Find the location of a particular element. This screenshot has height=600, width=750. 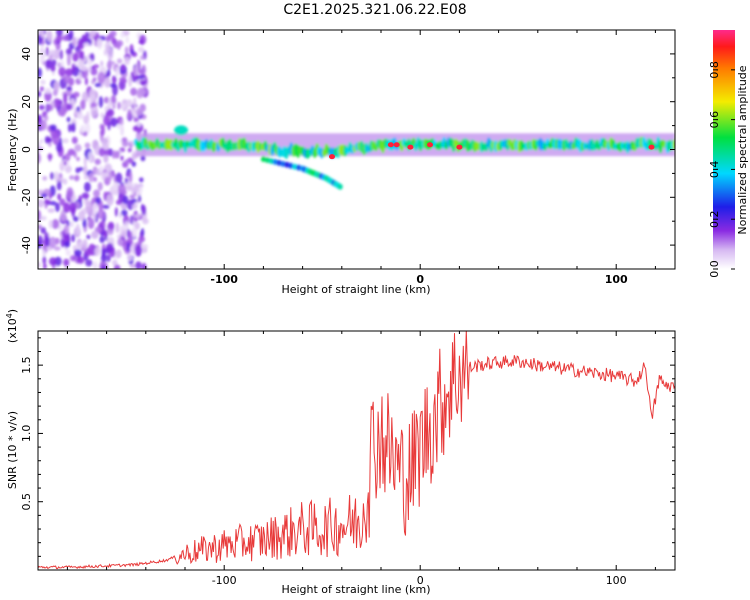

x-tick-label: -100 is located at coordinates (224, 279).